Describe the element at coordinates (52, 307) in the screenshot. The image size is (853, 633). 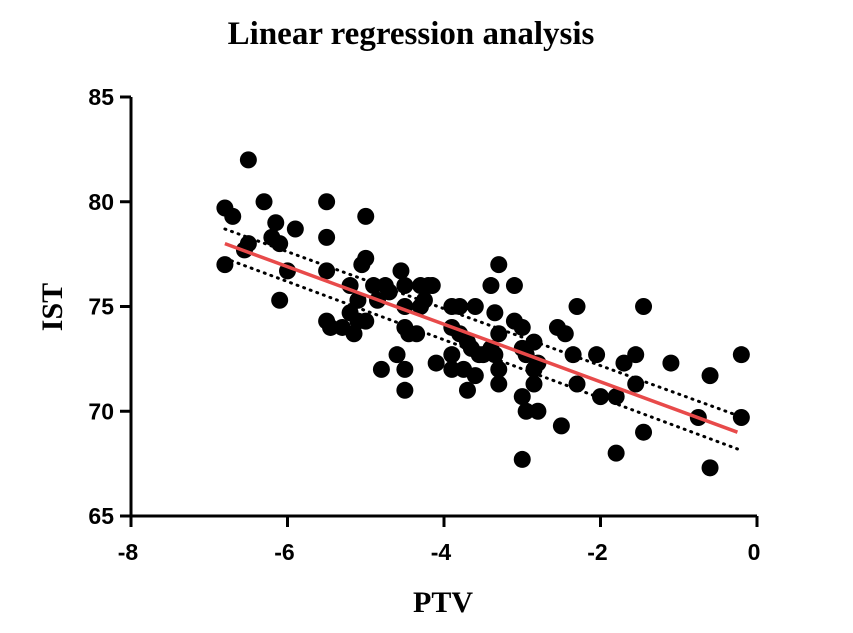
I see `y-axis-label: IST` at that location.